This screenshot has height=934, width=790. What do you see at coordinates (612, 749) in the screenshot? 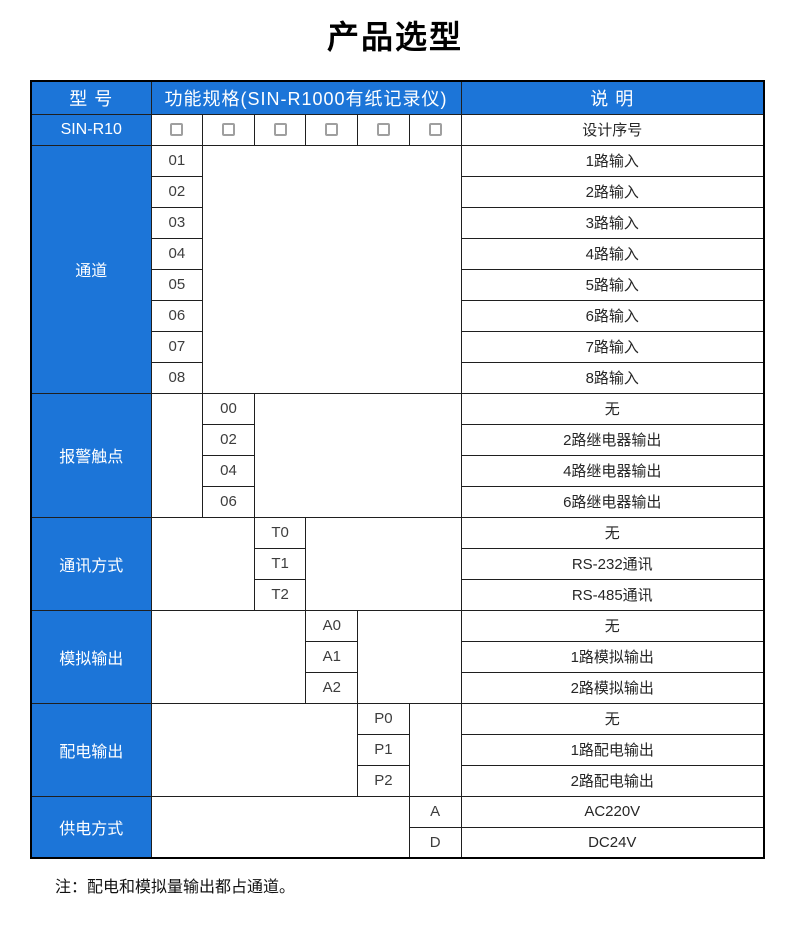
I see `option-desc-cell: 1路配电输出` at bounding box center [612, 749].